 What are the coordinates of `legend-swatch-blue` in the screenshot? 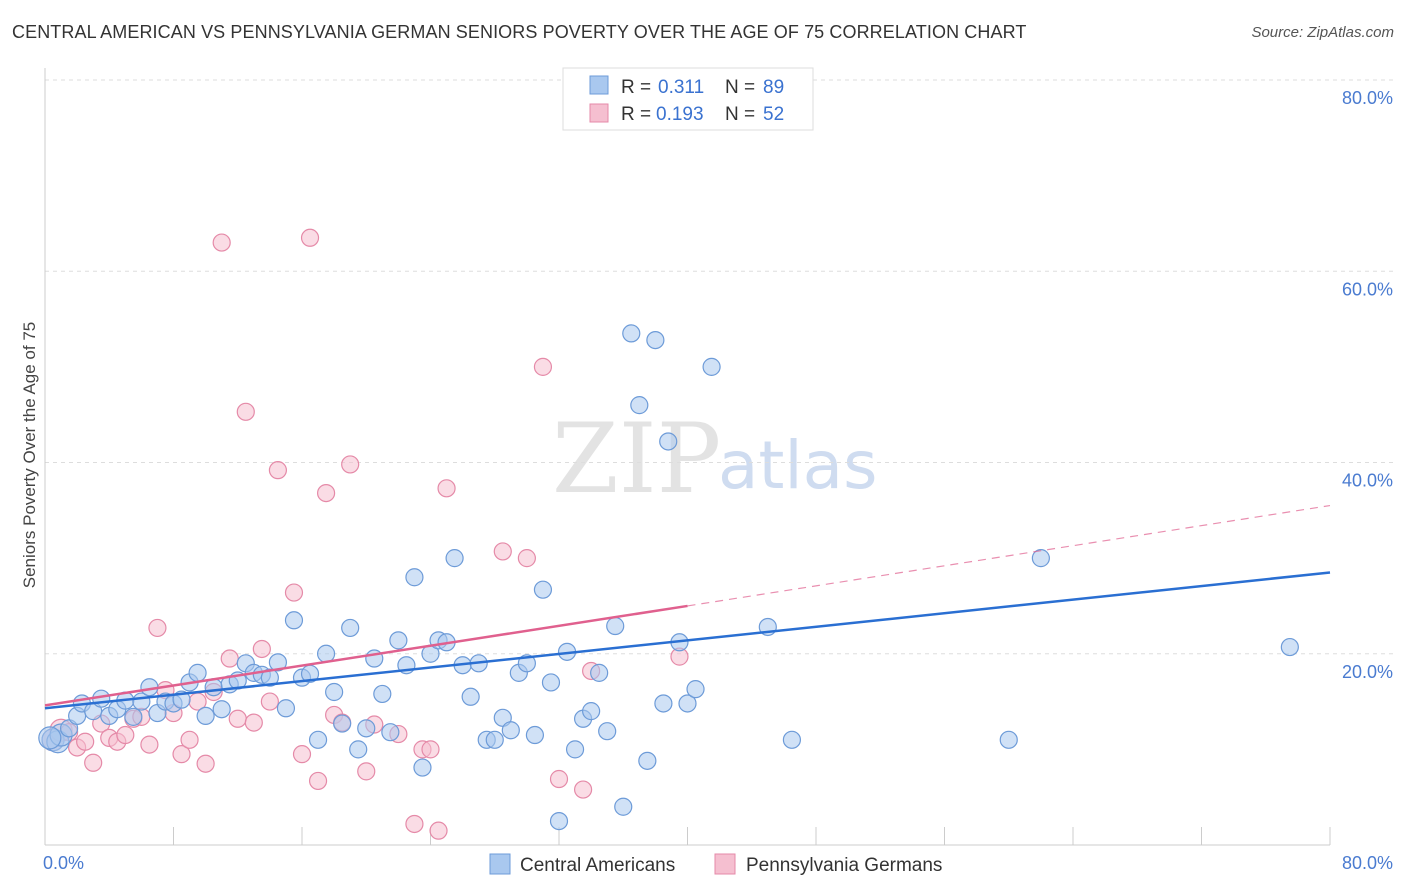 It's located at (599, 85).